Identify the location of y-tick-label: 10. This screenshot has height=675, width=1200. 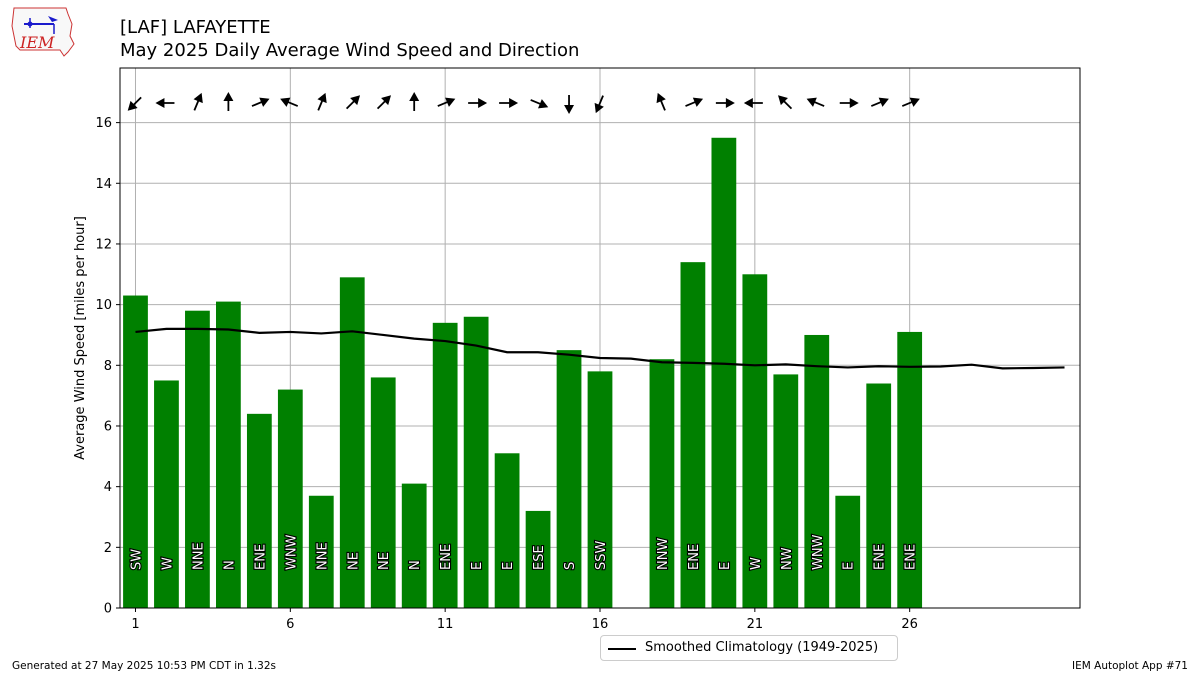
(103, 305).